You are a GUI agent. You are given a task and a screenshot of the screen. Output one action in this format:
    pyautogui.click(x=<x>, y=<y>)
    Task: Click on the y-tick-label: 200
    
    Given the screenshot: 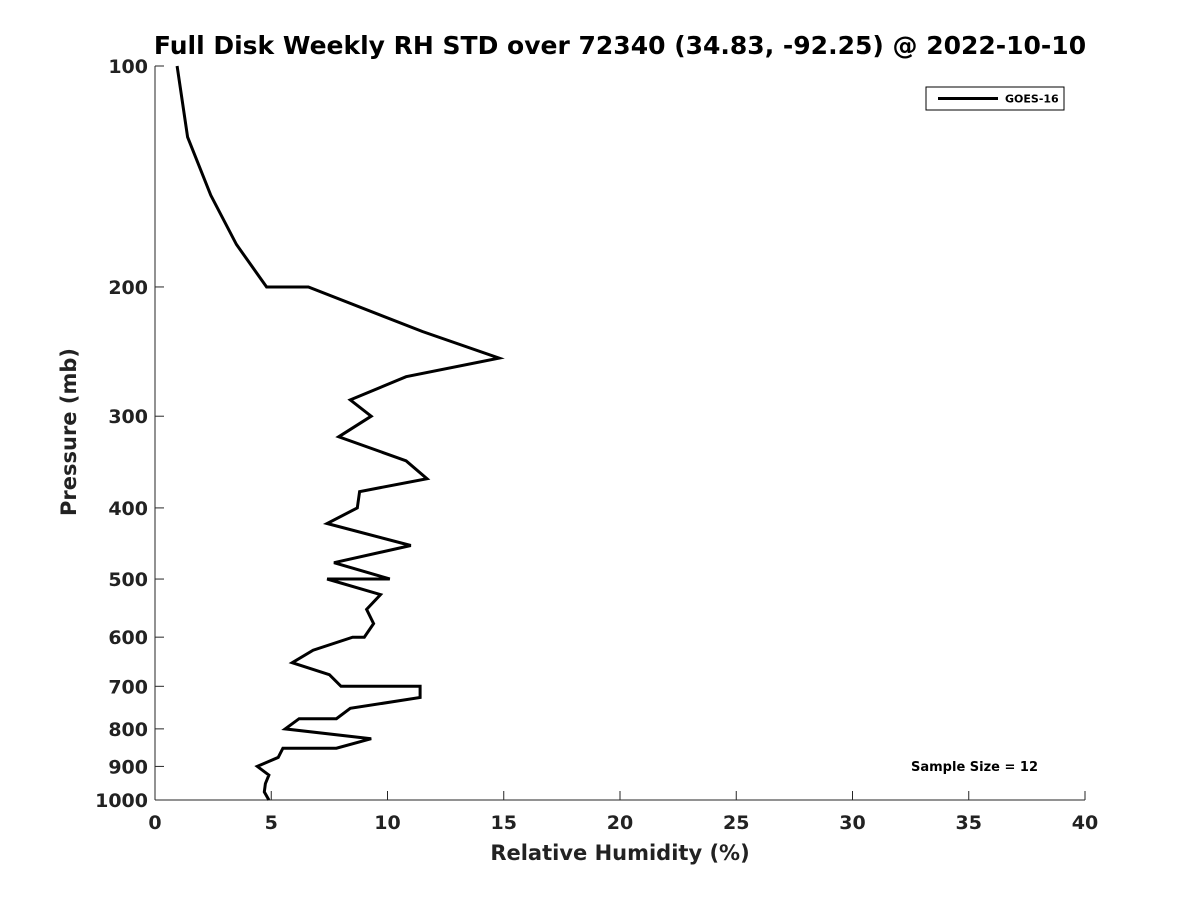 What is the action you would take?
    pyautogui.click(x=128, y=288)
    